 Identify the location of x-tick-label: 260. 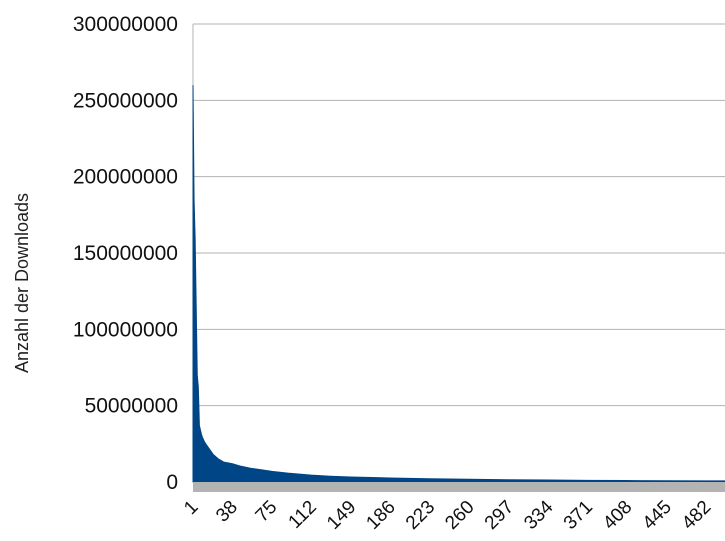
(459, 515).